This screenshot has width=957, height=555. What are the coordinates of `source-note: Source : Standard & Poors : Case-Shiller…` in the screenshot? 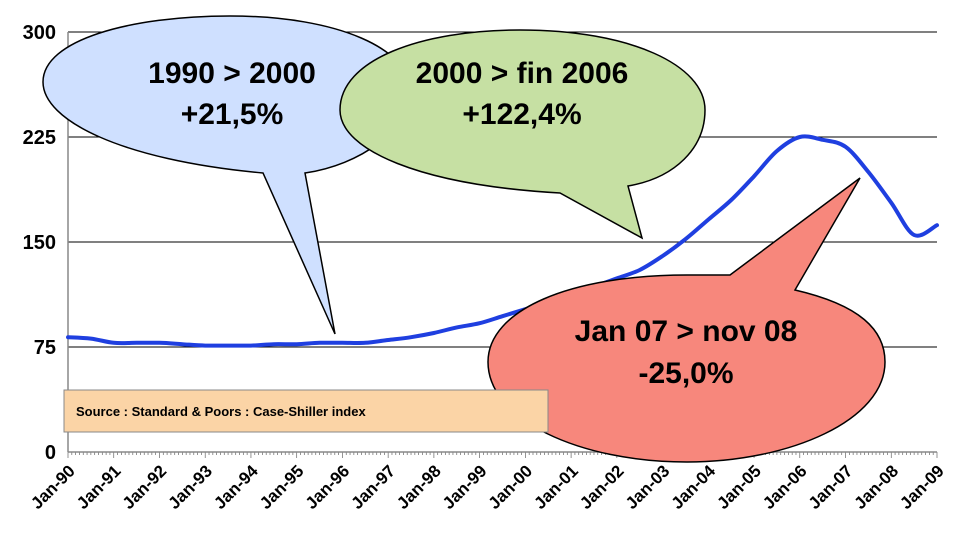 It's located at (306, 411).